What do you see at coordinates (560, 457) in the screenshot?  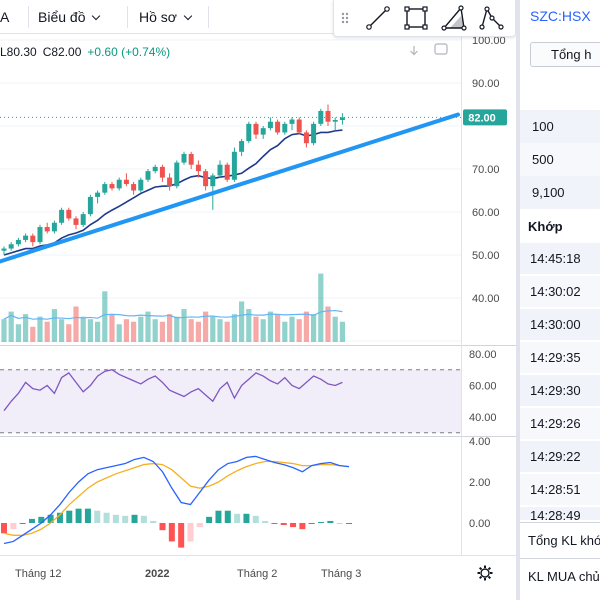 I see `match-time-row: 14:29:22` at bounding box center [560, 457].